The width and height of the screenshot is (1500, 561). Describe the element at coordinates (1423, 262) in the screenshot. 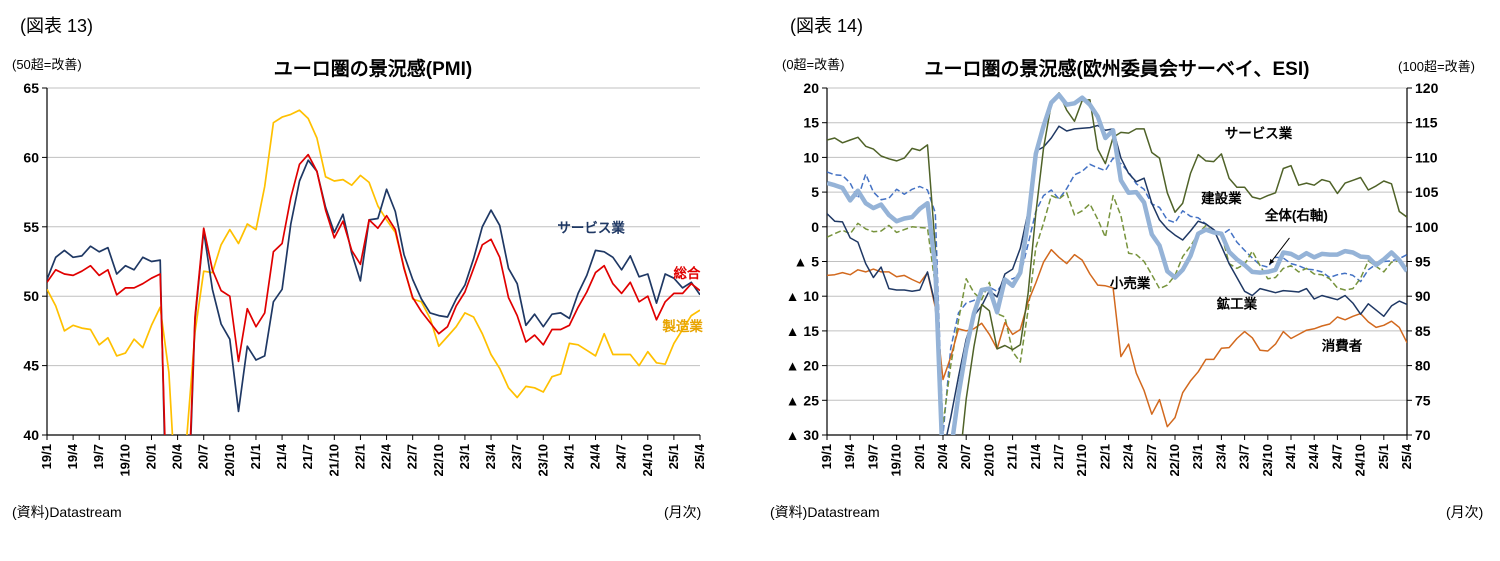

I see `svg-text: 95` at that location.